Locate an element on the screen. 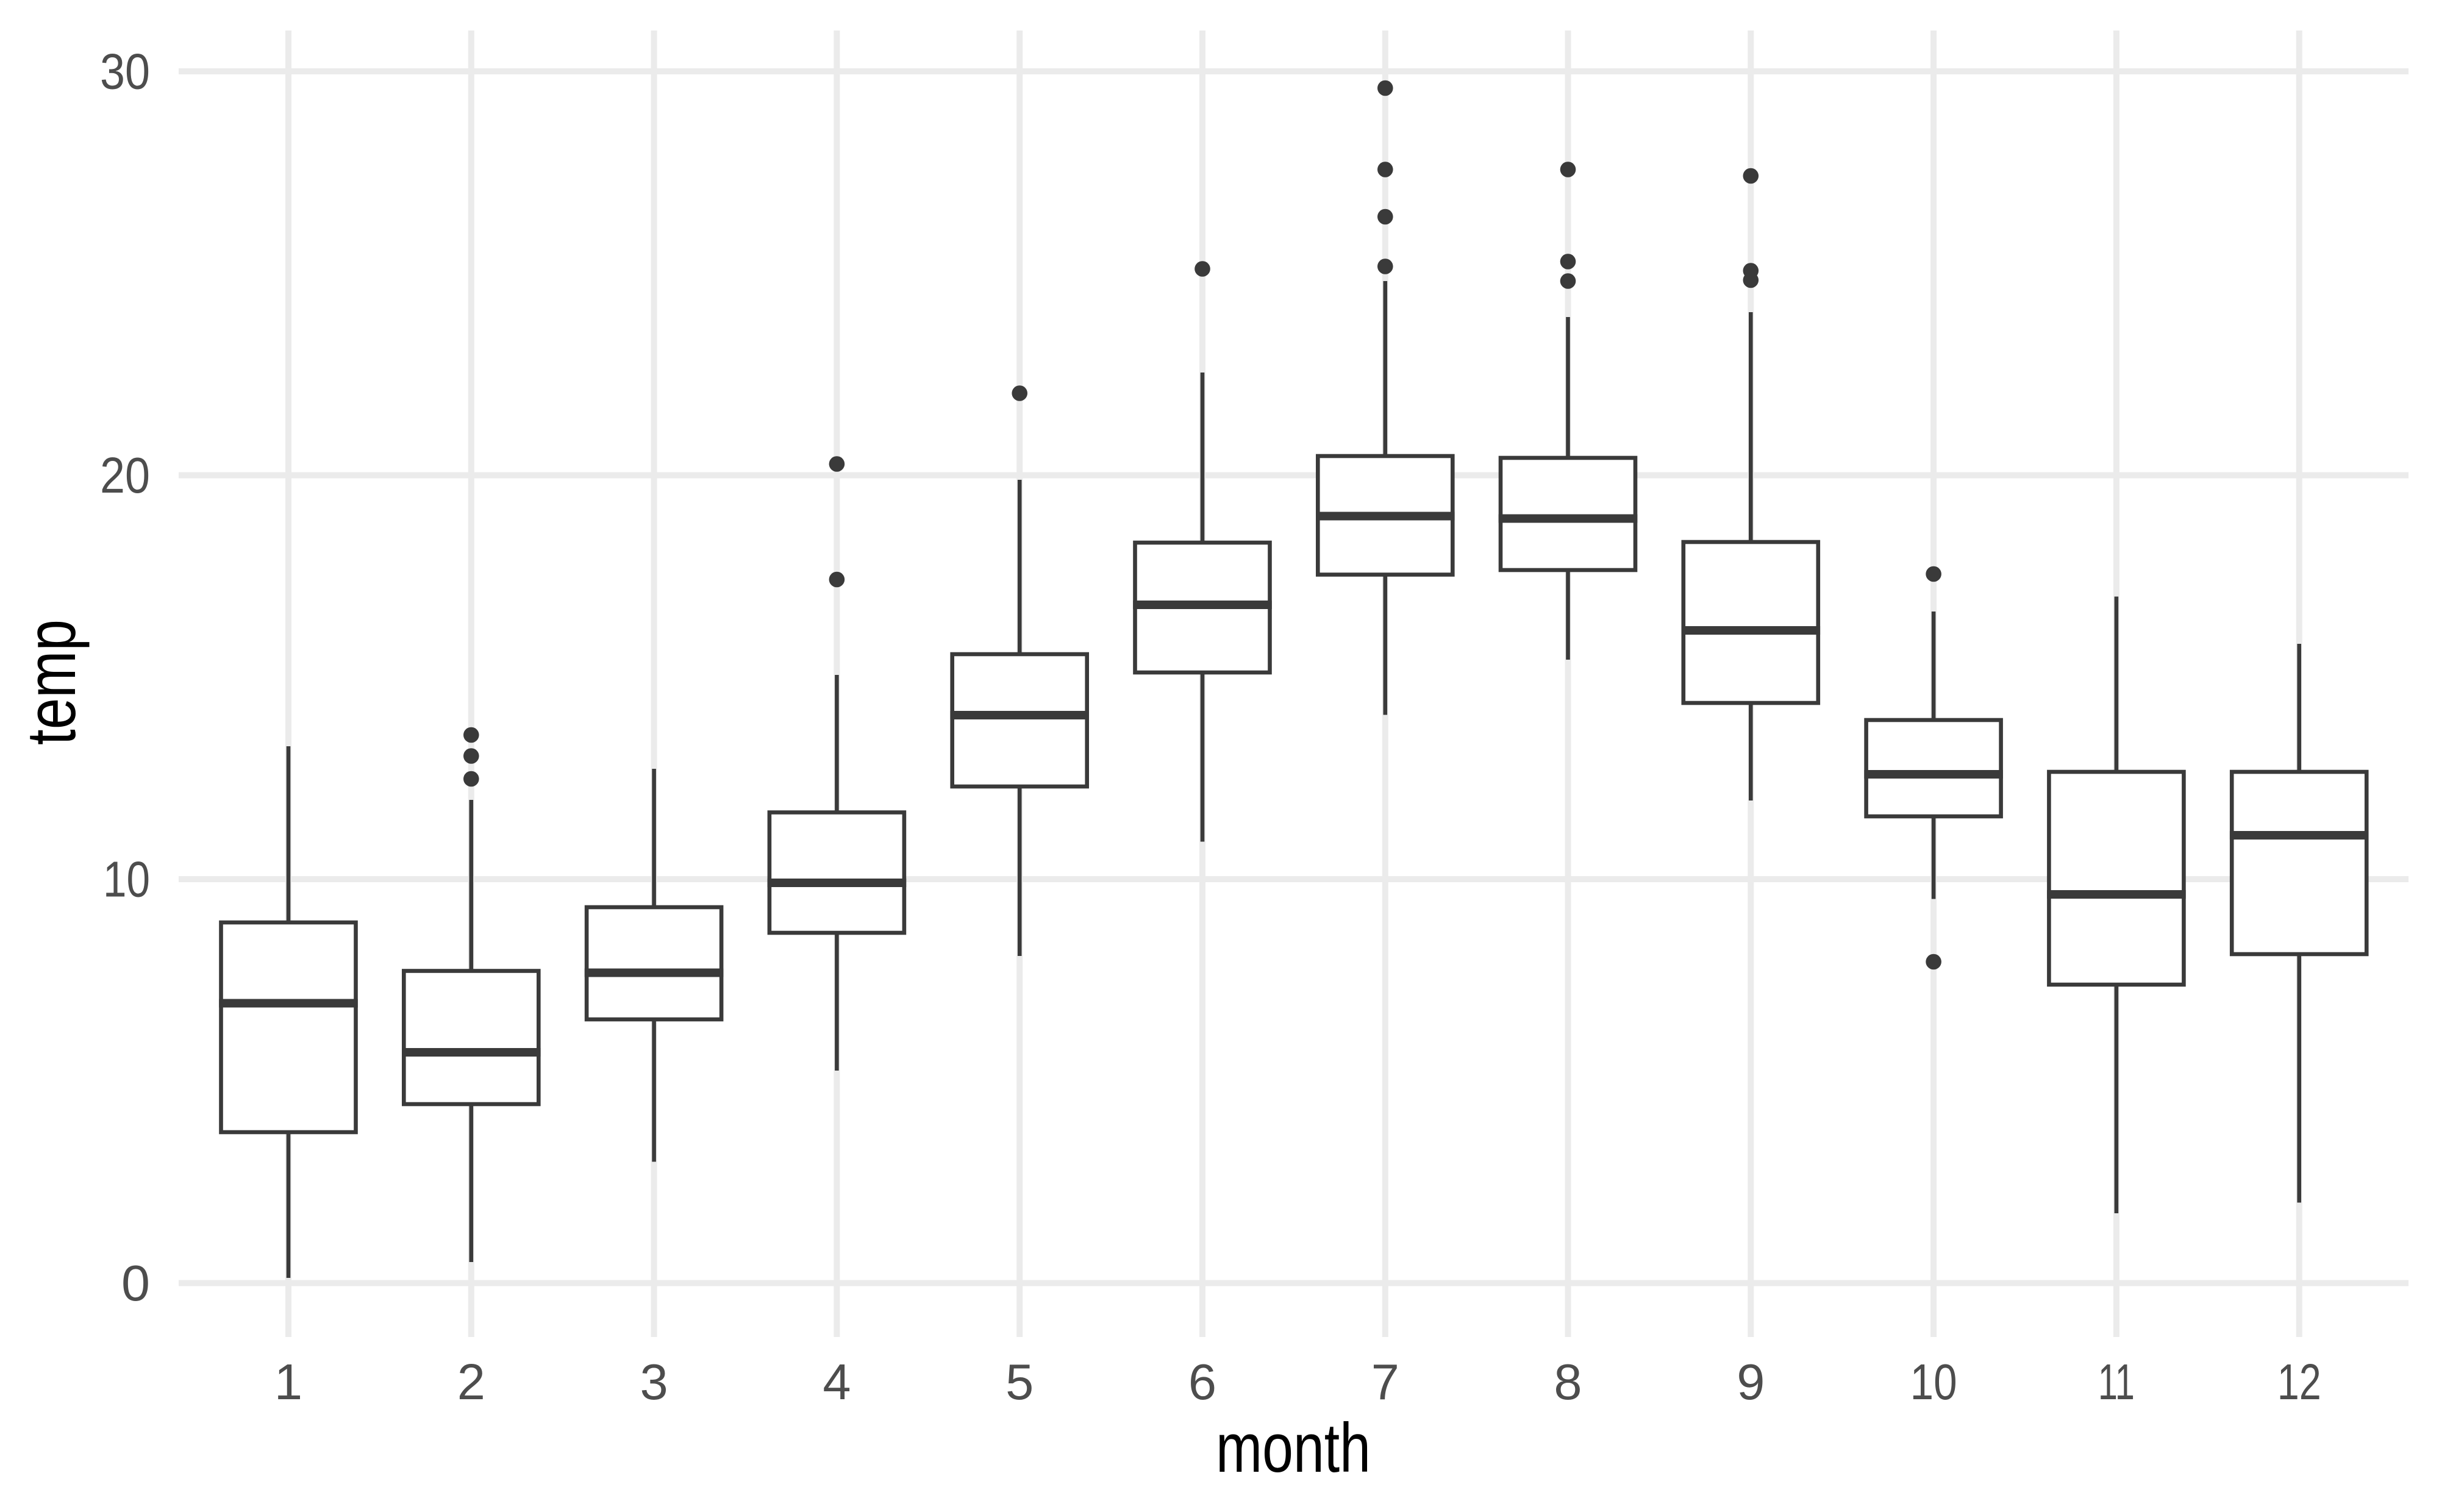 This screenshot has height=1512, width=2439. svg-text: 11 is located at coordinates (2116, 1381).